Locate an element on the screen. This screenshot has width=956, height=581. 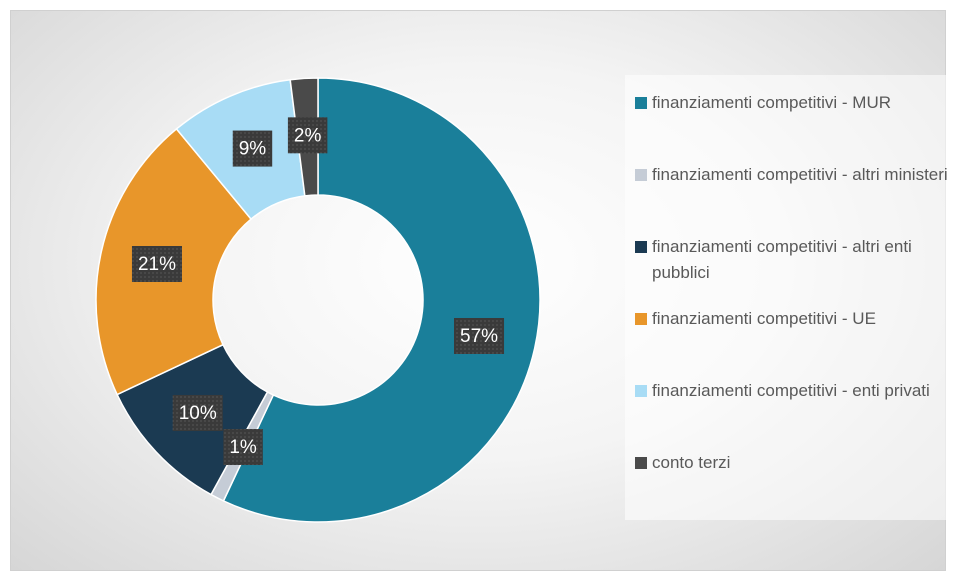
data-label: 2% is located at coordinates (308, 135).